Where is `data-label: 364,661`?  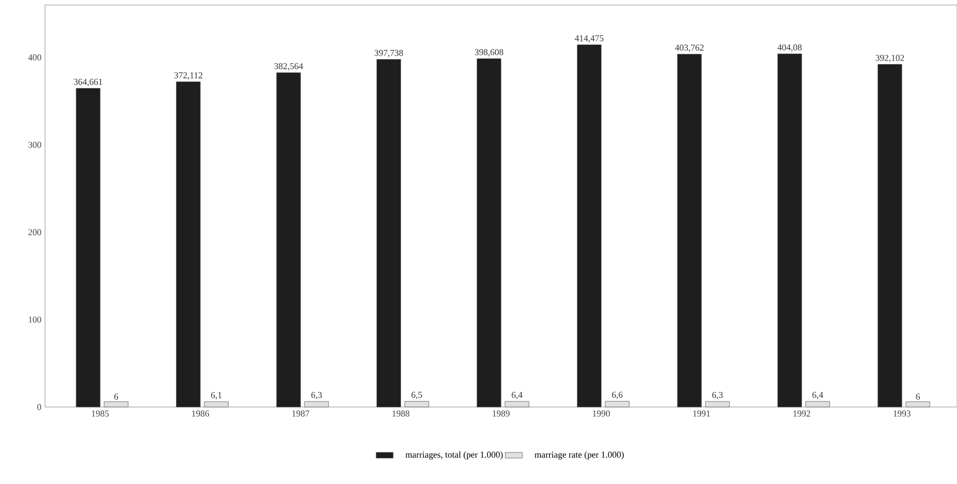
data-label: 364,661 is located at coordinates (88, 82).